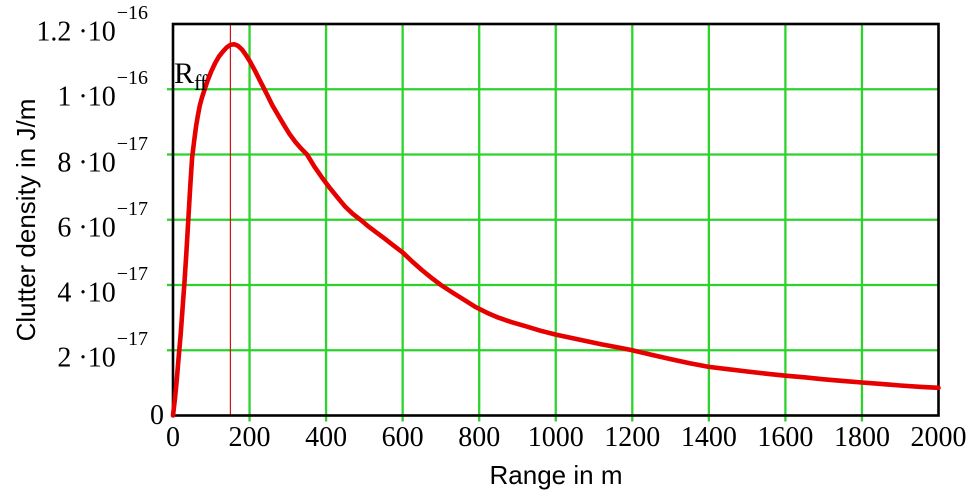  What do you see at coordinates (402, 437) in the screenshot?
I see `x-tick-label: 600` at bounding box center [402, 437].